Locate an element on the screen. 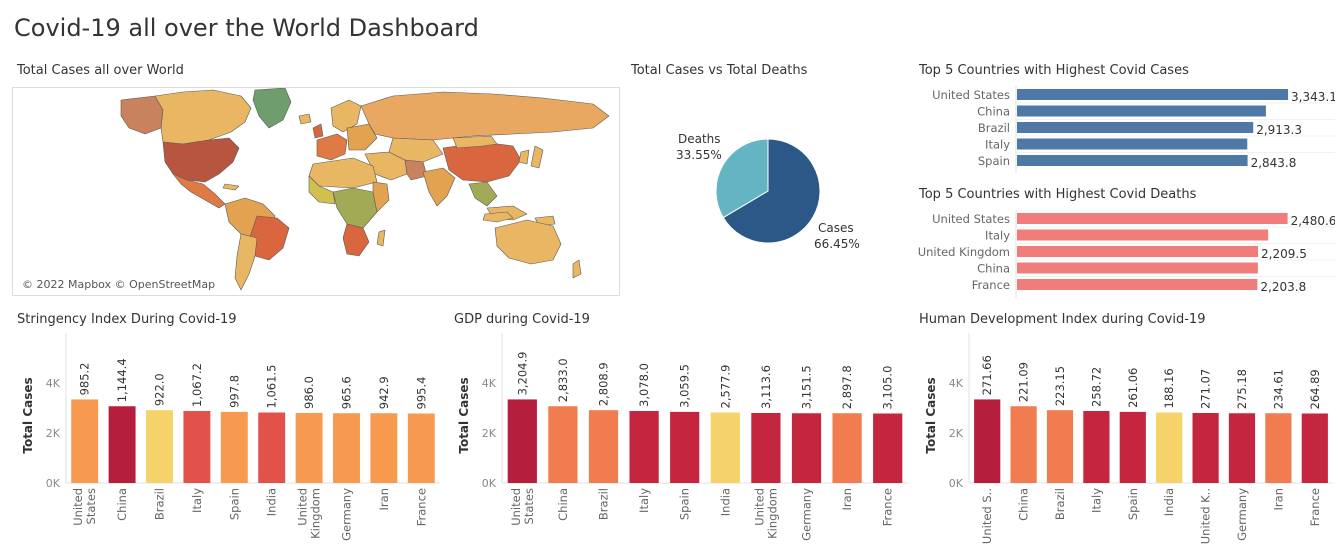 Image resolution: width=1338 pixels, height=555 pixels. top-deaths-value-label: 2,203.8 is located at coordinates (1283, 287).